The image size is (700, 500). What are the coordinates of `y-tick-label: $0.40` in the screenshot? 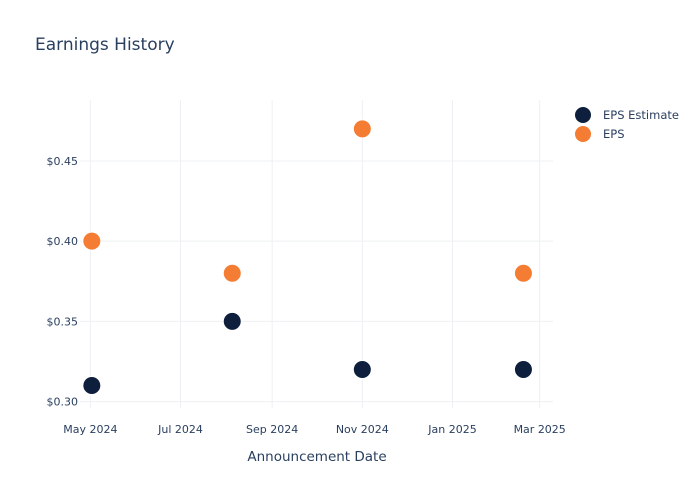 It's located at (63, 241).